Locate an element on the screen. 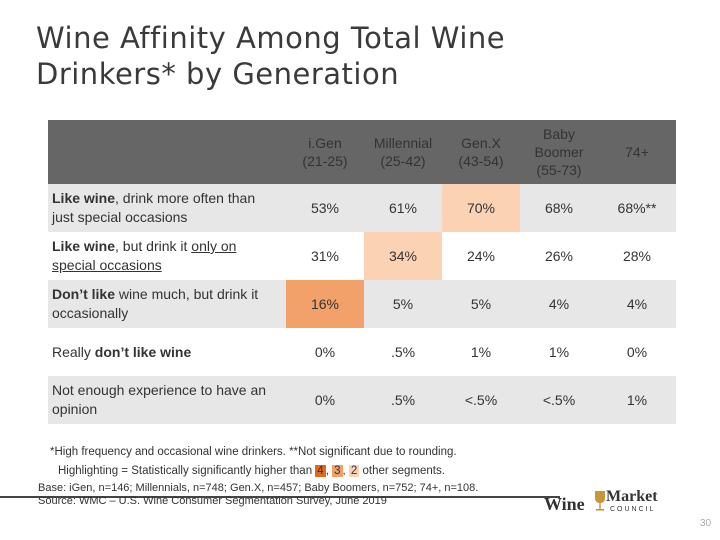  cell-value: 68%** is located at coordinates (637, 208).